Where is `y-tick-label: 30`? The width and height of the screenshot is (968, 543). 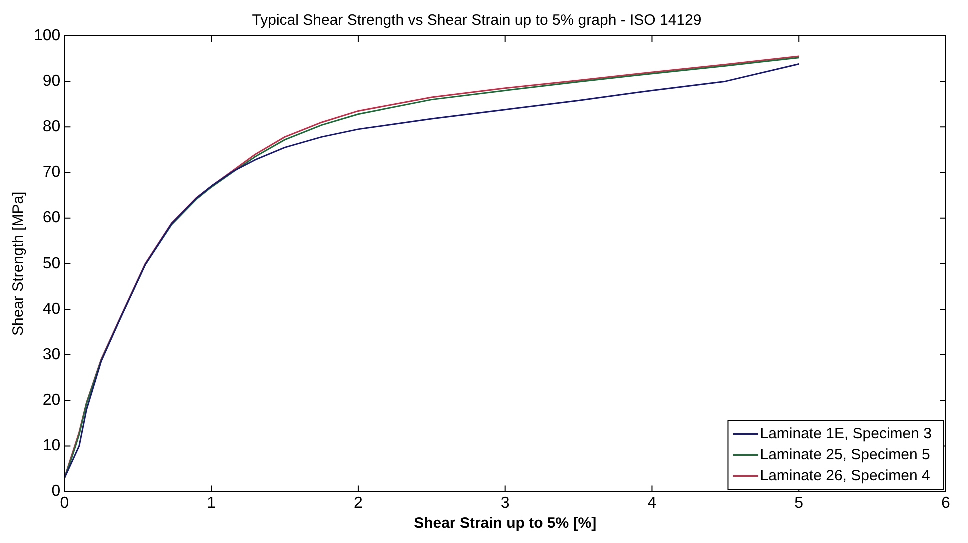 y-tick-label: 30 is located at coordinates (51, 355).